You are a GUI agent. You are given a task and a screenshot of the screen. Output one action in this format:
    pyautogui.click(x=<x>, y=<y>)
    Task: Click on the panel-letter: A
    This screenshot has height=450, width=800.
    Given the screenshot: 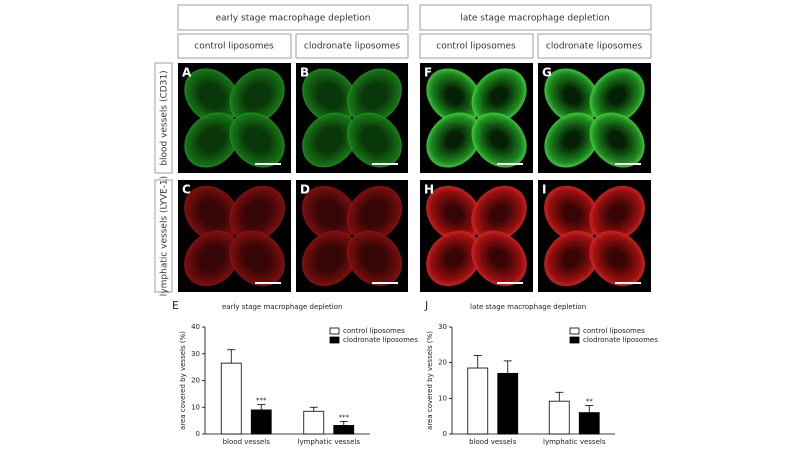 What is the action you would take?
    pyautogui.click(x=187, y=73)
    